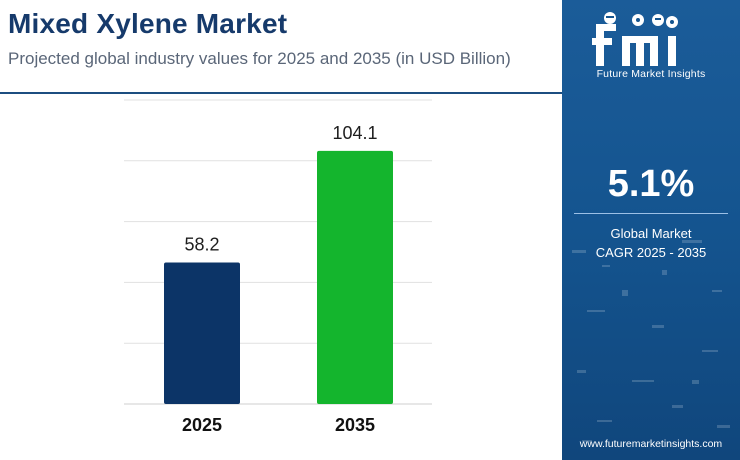 The image size is (740, 460). What do you see at coordinates (635, 39) in the screenshot?
I see `fmi-logo` at bounding box center [635, 39].